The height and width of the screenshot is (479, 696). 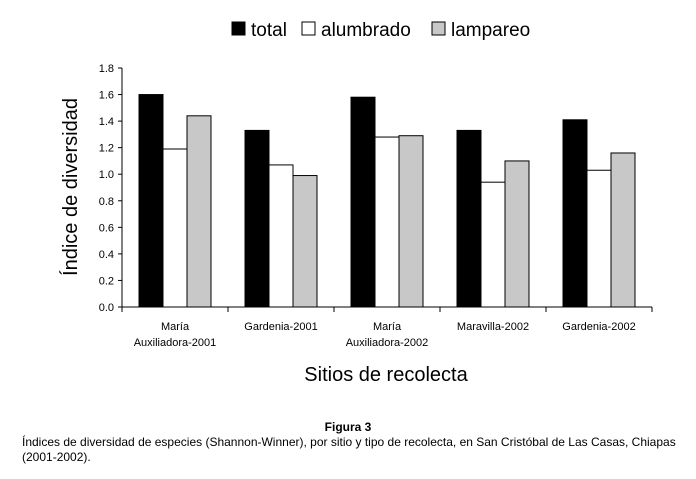 I want to click on x-category-label: Gardenia-2001, so click(x=280, y=327).